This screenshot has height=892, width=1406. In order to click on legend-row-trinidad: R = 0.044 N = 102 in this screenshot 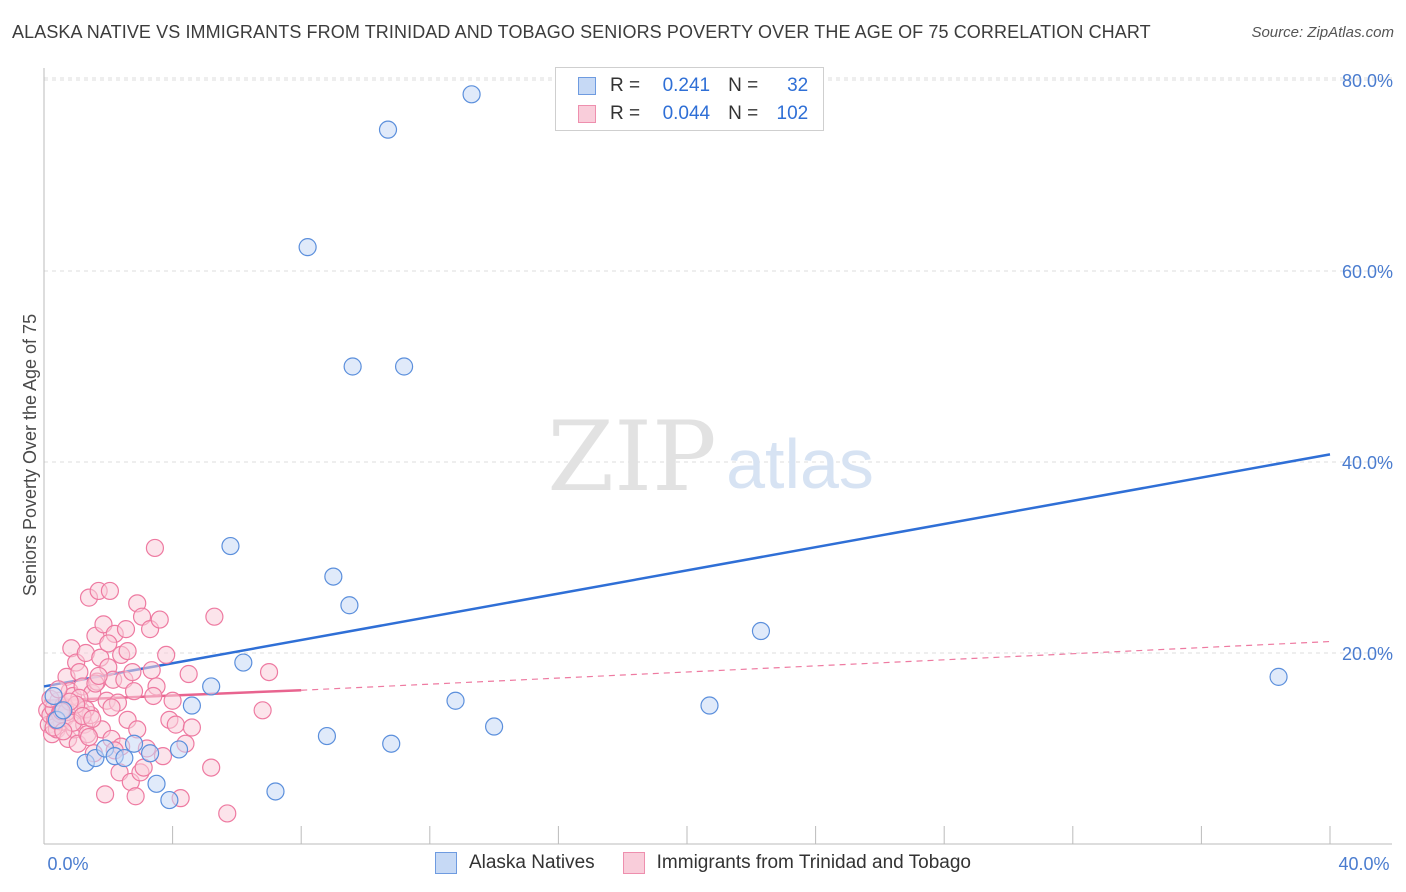, I will do `click(693, 114)`.